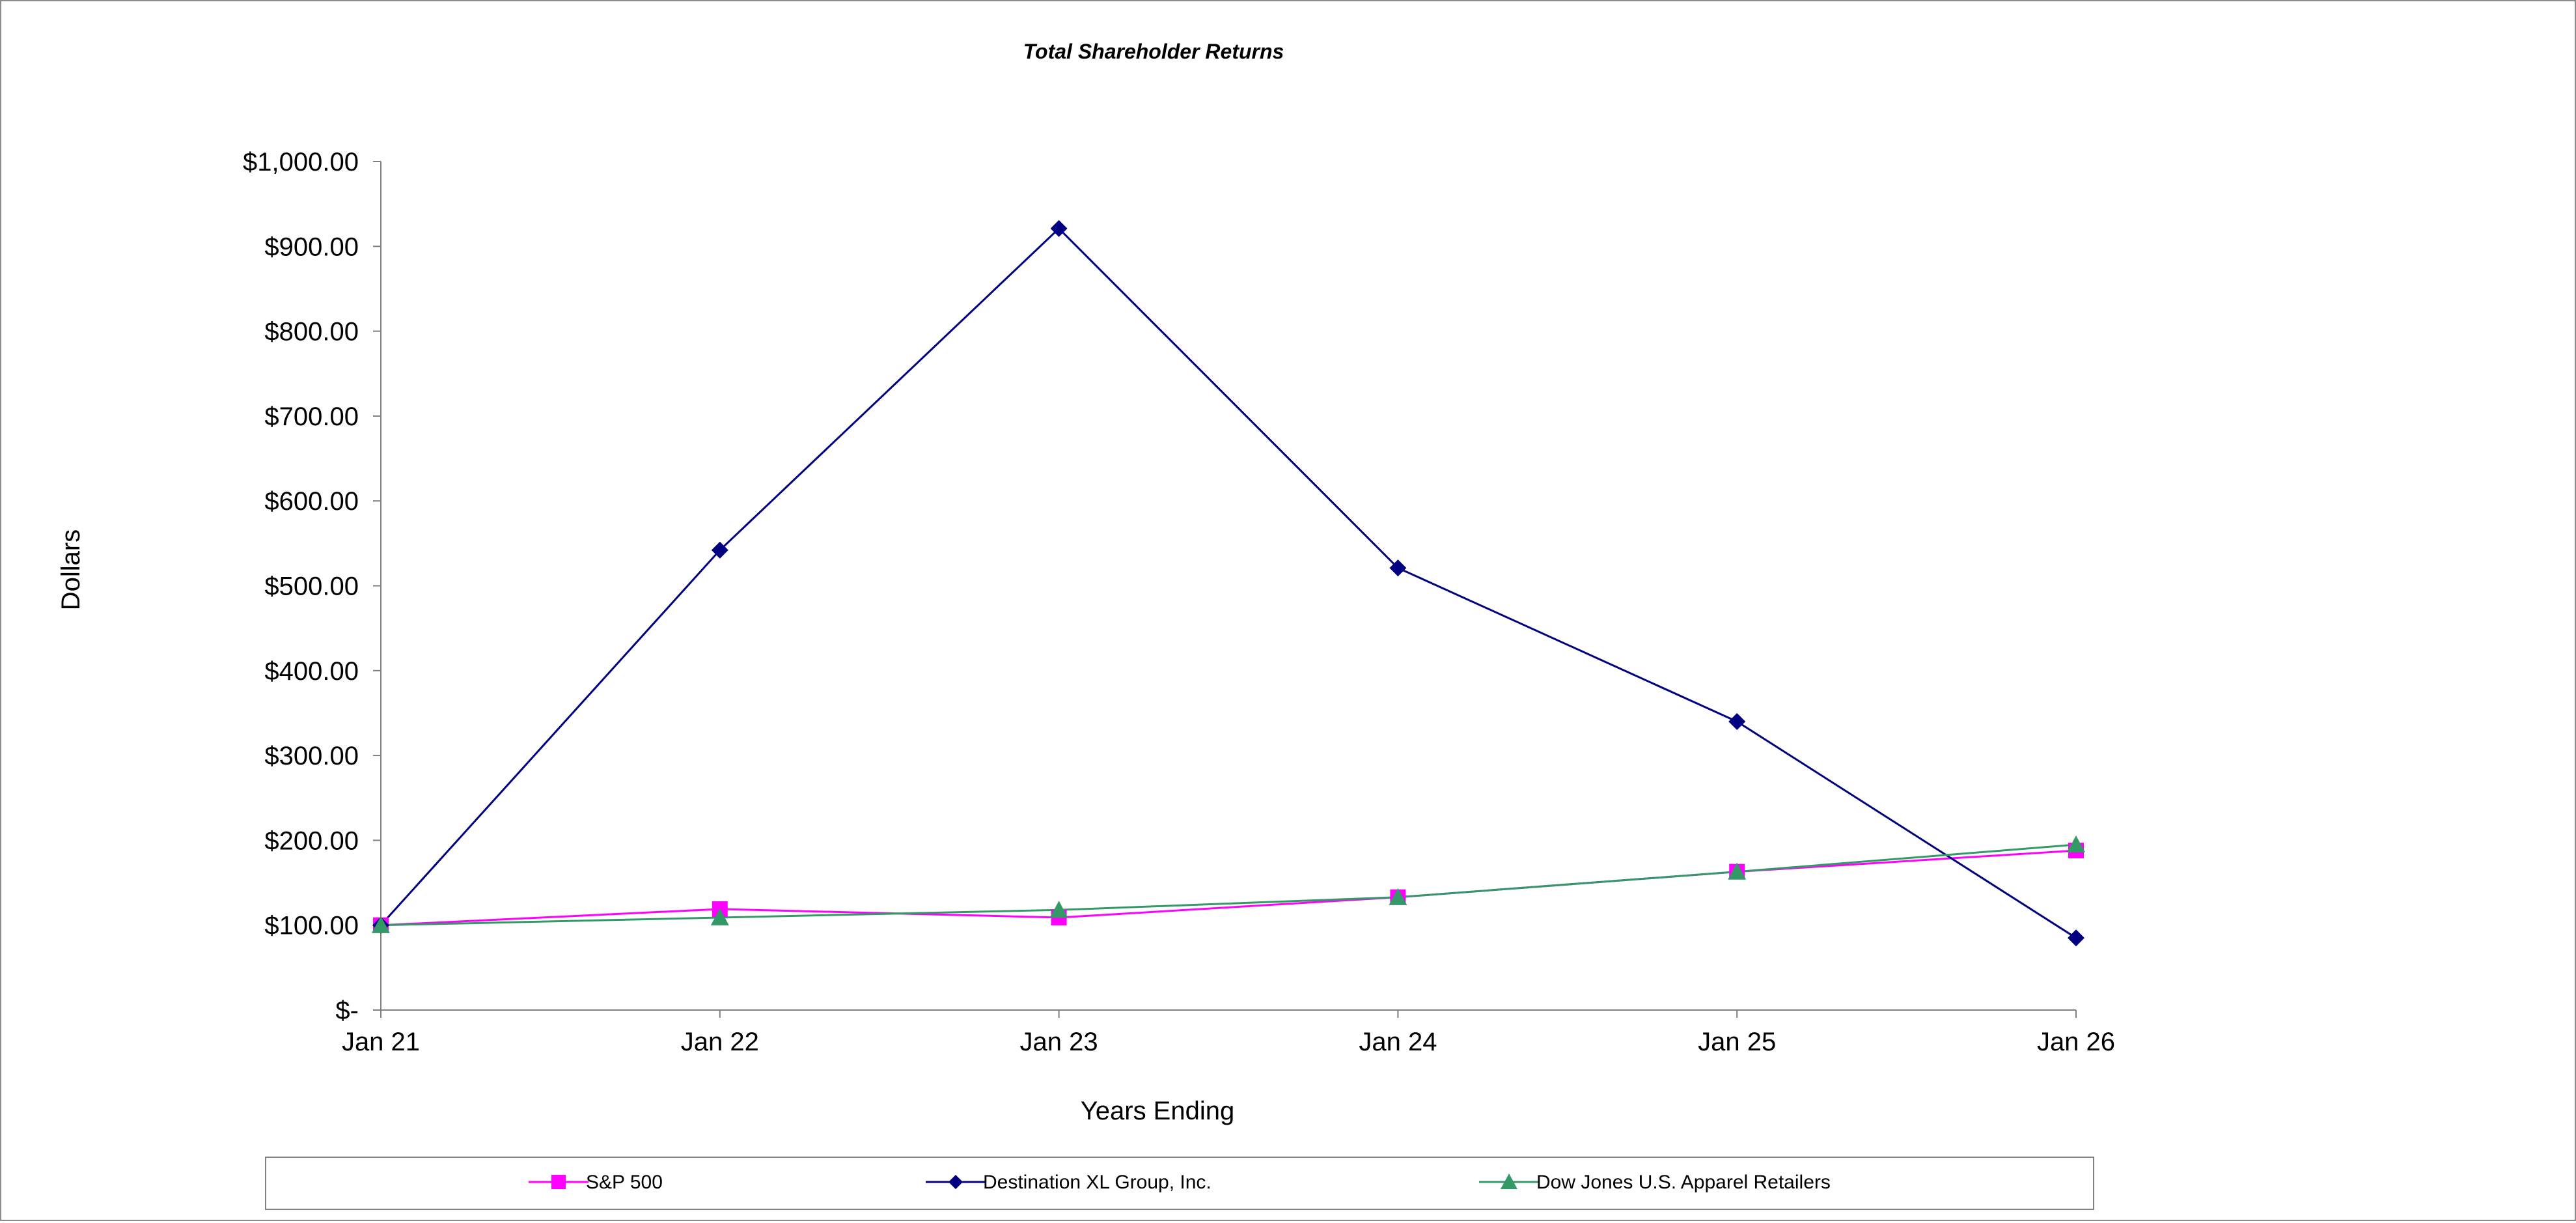  What do you see at coordinates (311, 756) in the screenshot?
I see `y-tick-label: $300.00` at bounding box center [311, 756].